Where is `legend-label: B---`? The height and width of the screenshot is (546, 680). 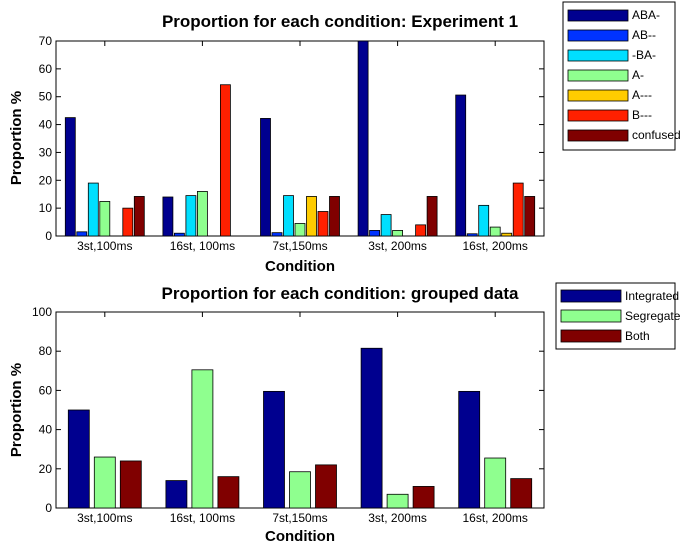
legend-label: B--- is located at coordinates (642, 115).